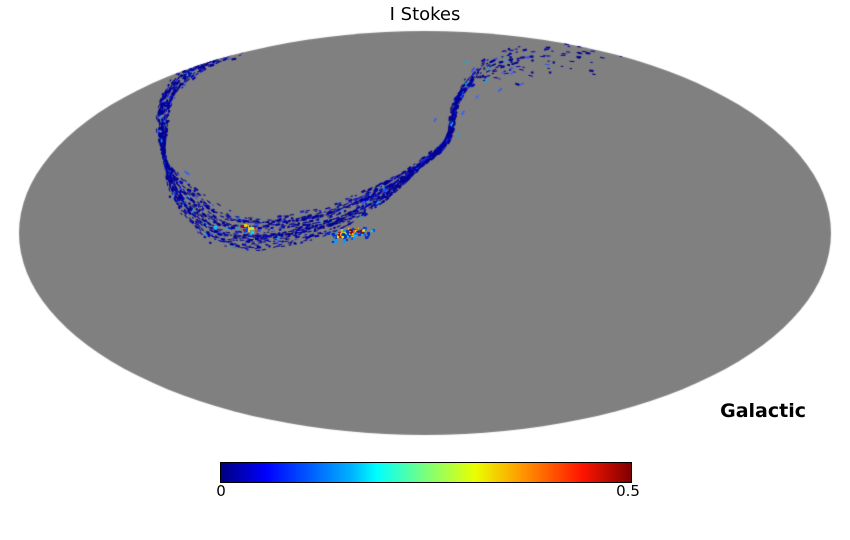  I want to click on colorbar-gradient, so click(426, 472).